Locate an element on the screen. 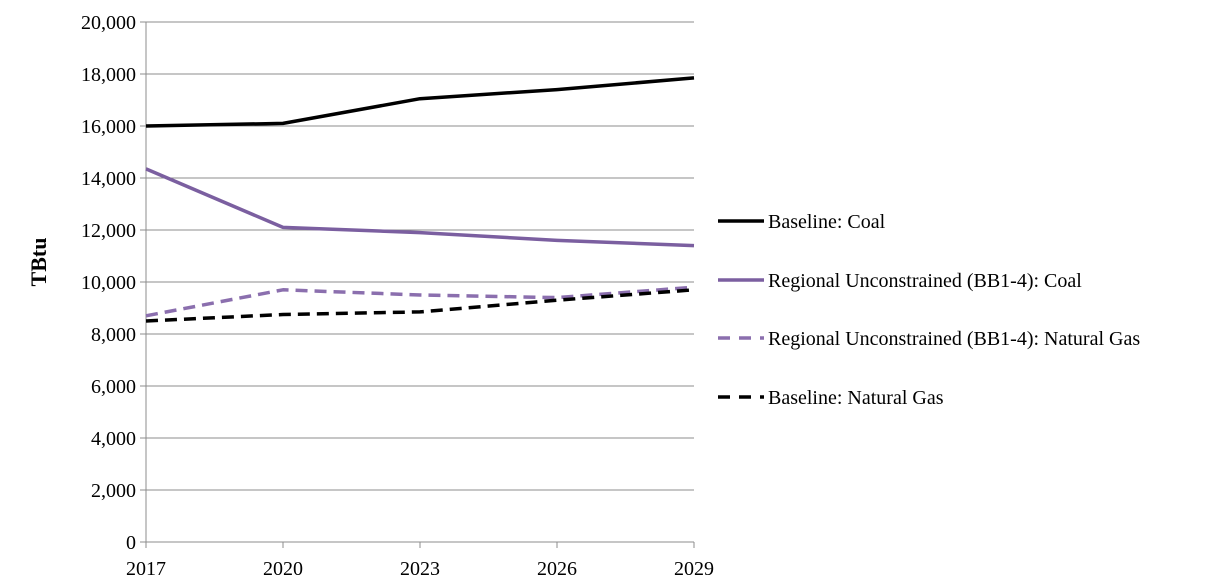  y-tick-label: 14,000 is located at coordinates (108, 179).